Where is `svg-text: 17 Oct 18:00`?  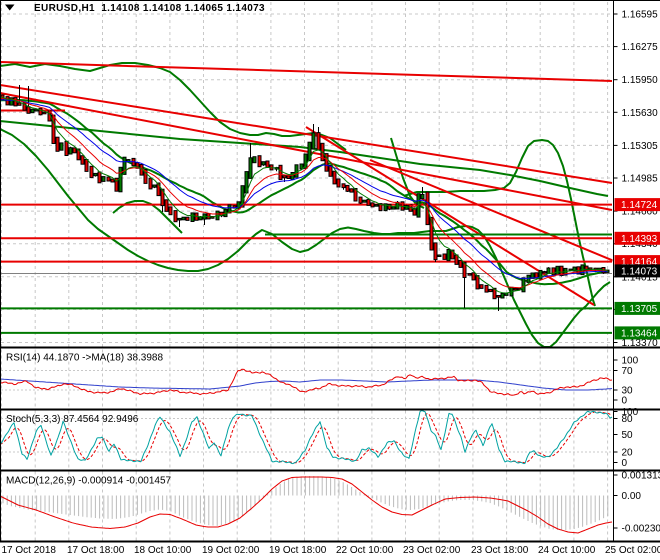 svg-text: 17 Oct 18:00 is located at coordinates (96, 550).